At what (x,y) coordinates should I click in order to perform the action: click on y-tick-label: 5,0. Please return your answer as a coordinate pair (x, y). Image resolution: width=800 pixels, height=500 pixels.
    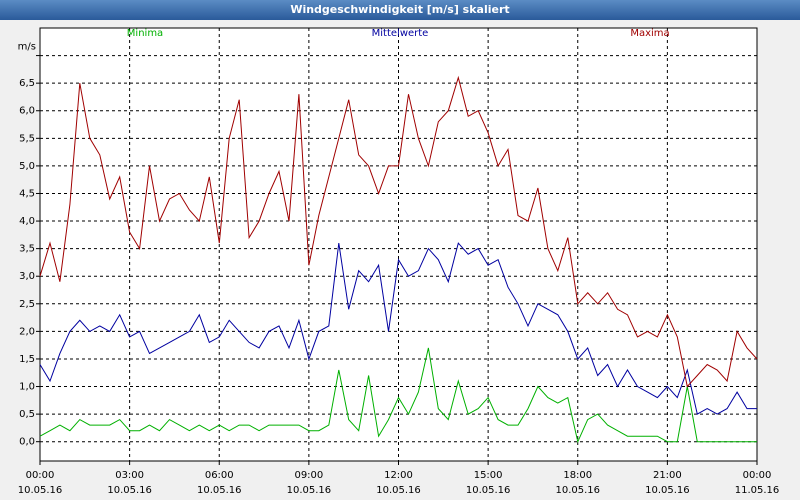
    Looking at the image, I should click on (27, 166).